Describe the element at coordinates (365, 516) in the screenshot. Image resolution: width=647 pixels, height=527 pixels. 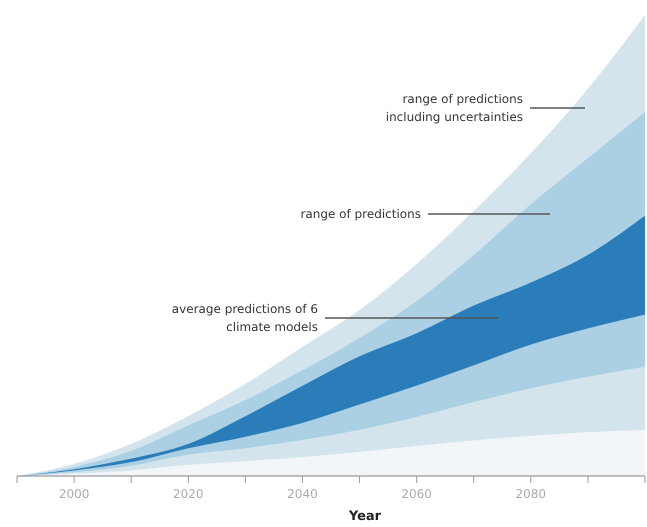
I see `x-axis-title: Year` at that location.